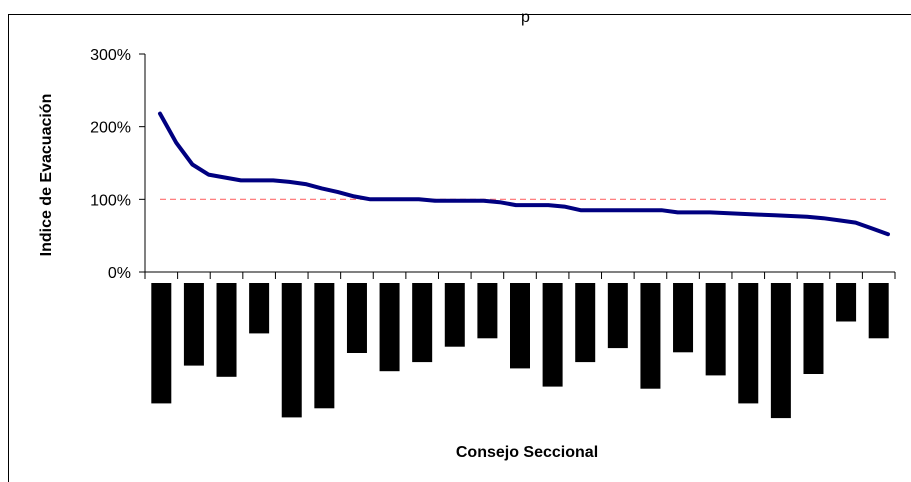  Describe the element at coordinates (110, 128) in the screenshot. I see `y-tick-label: 200%` at that location.